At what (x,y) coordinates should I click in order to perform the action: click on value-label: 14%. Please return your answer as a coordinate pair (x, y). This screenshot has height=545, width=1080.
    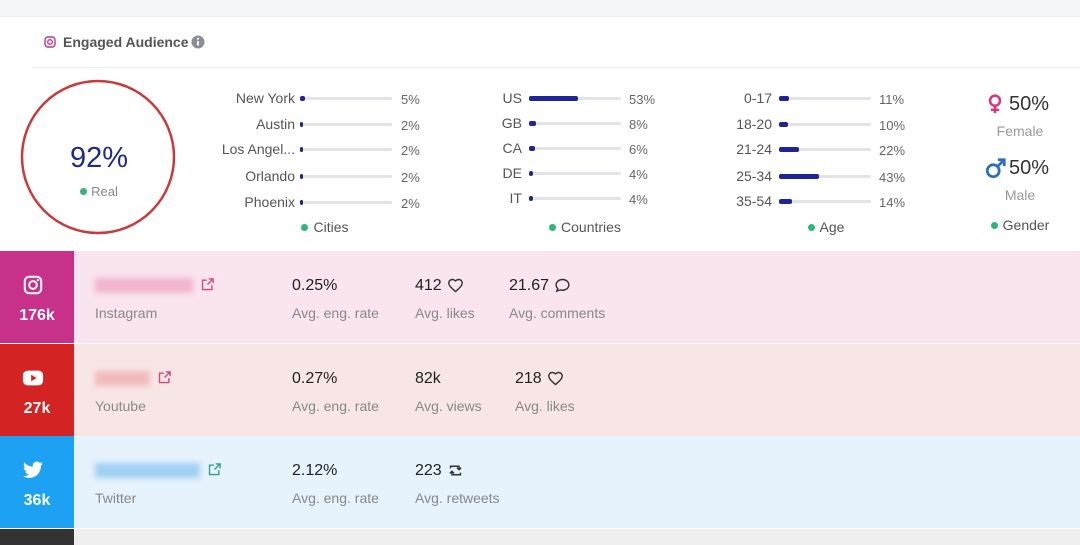
    Looking at the image, I should click on (892, 202).